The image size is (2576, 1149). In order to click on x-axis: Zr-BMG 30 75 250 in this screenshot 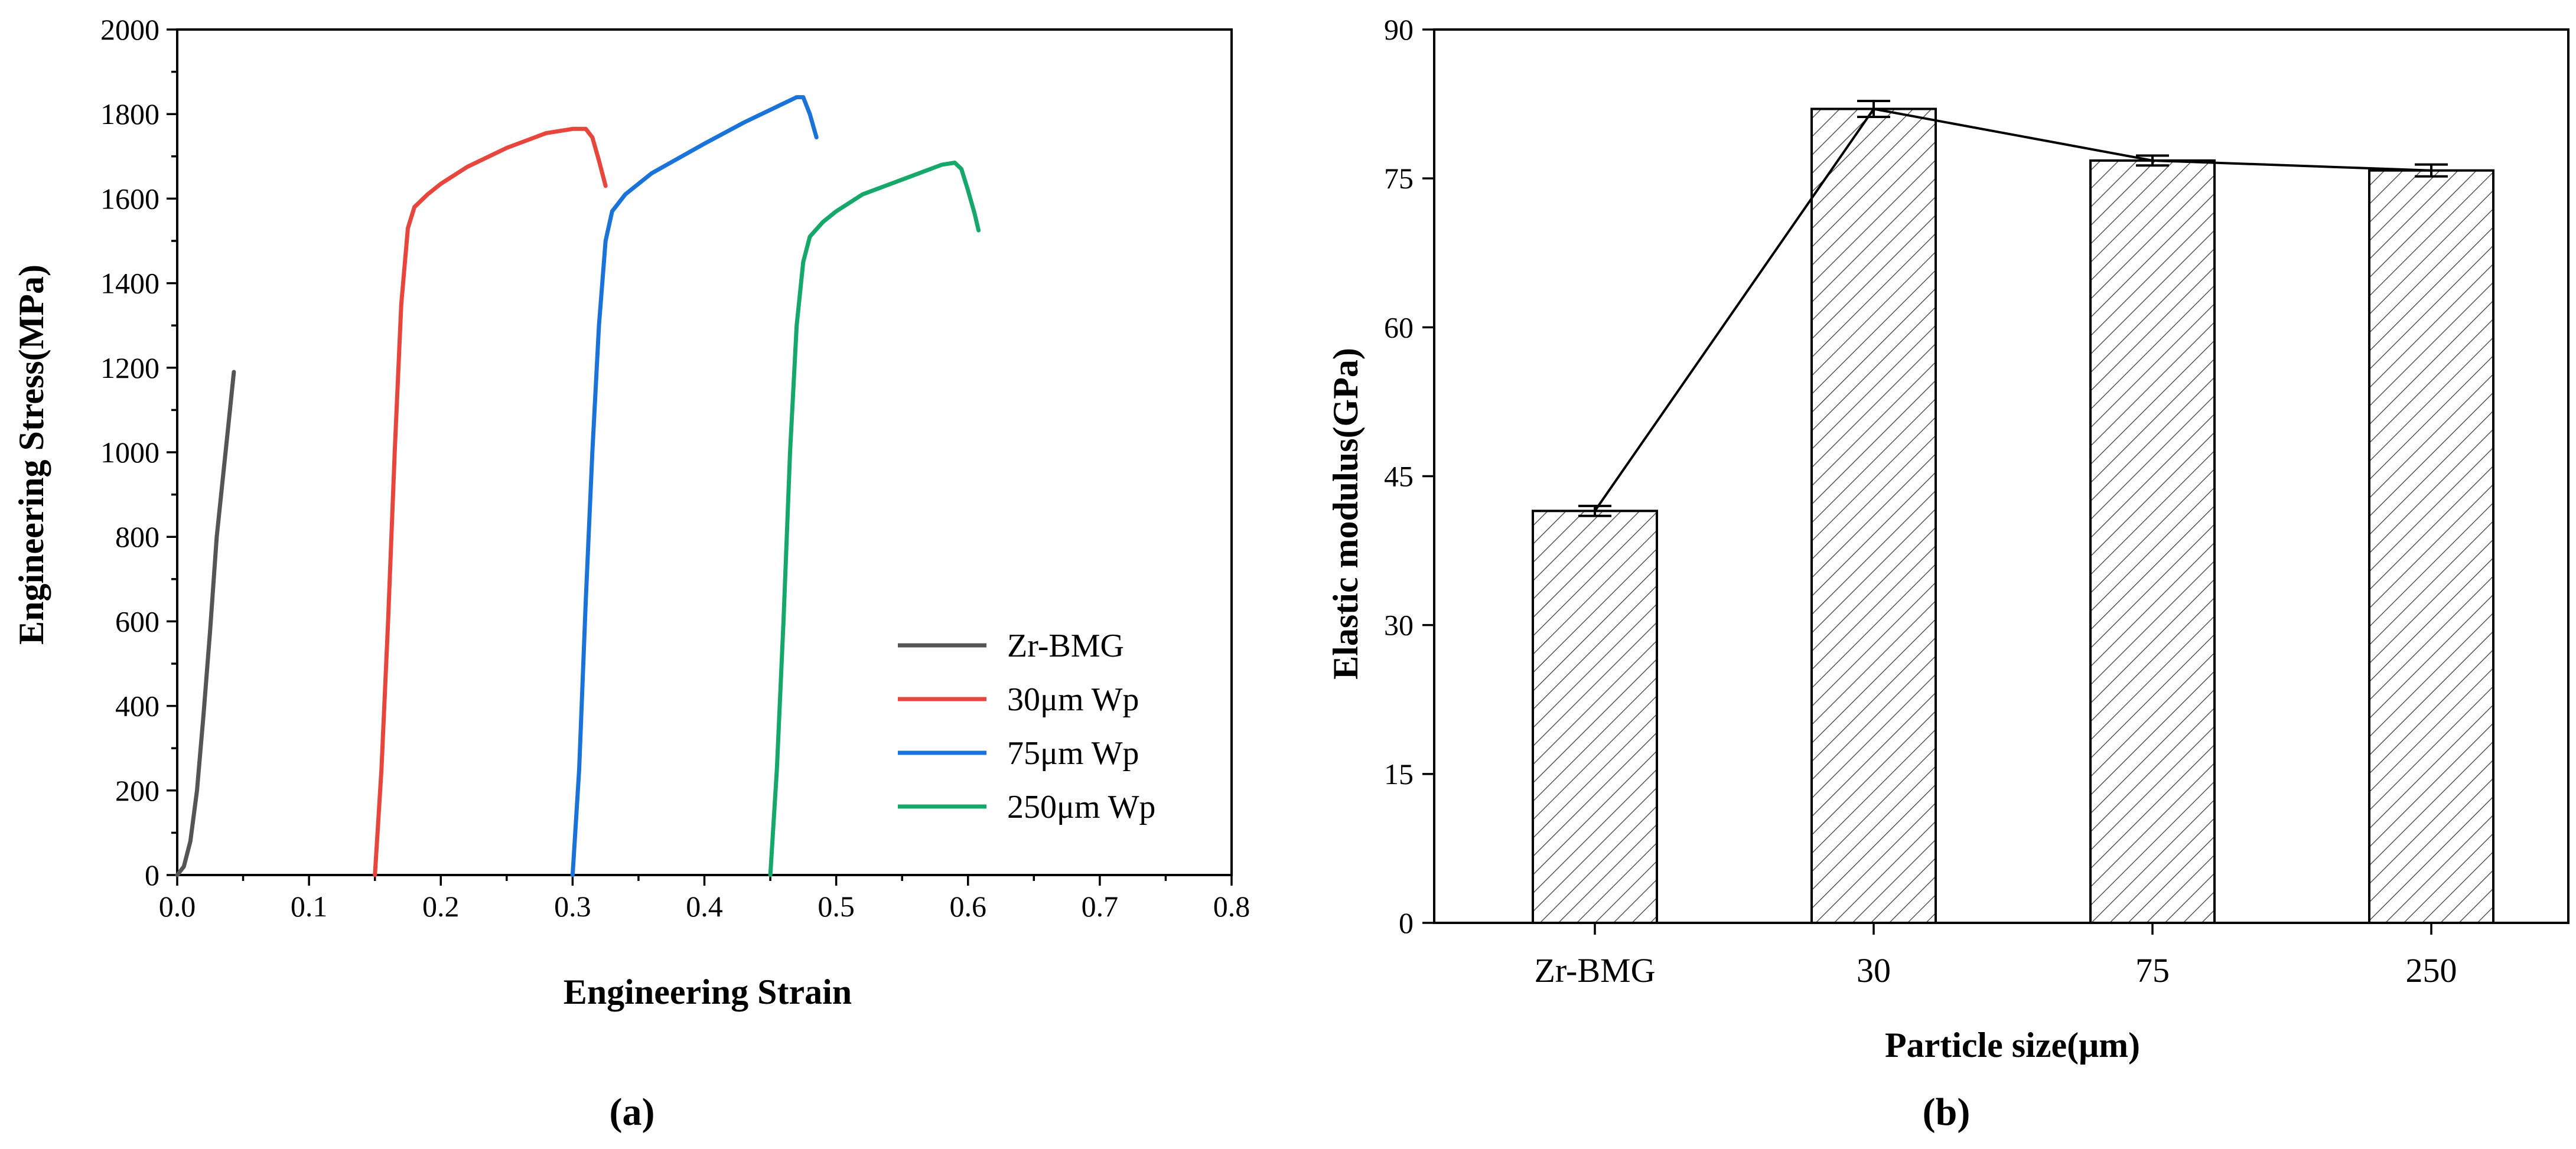, I will do `click(1995, 957)`.